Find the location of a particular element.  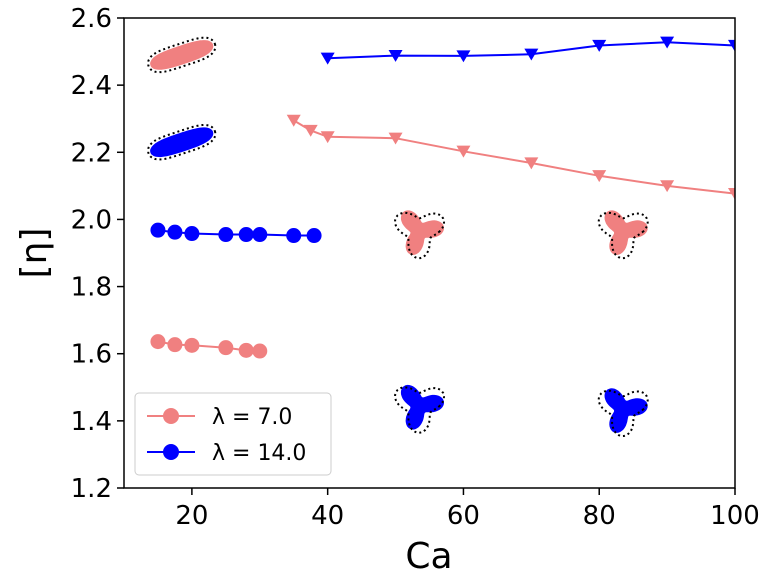

legend-box is located at coordinates (233, 434).